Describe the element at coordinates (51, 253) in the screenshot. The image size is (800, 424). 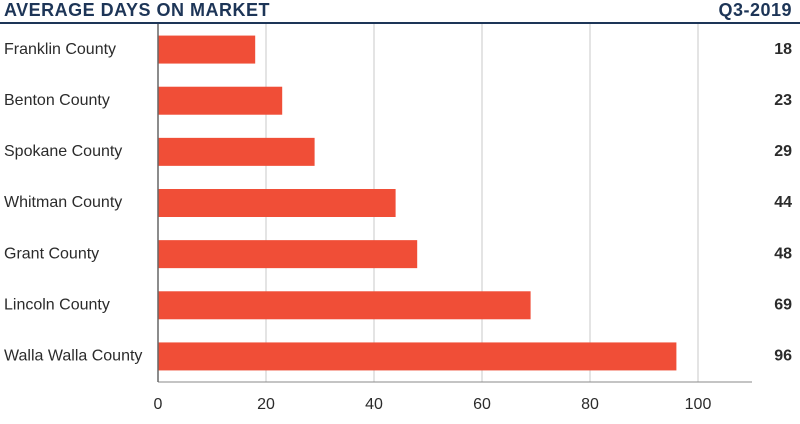
I see `y-tick-label: Grant County` at that location.